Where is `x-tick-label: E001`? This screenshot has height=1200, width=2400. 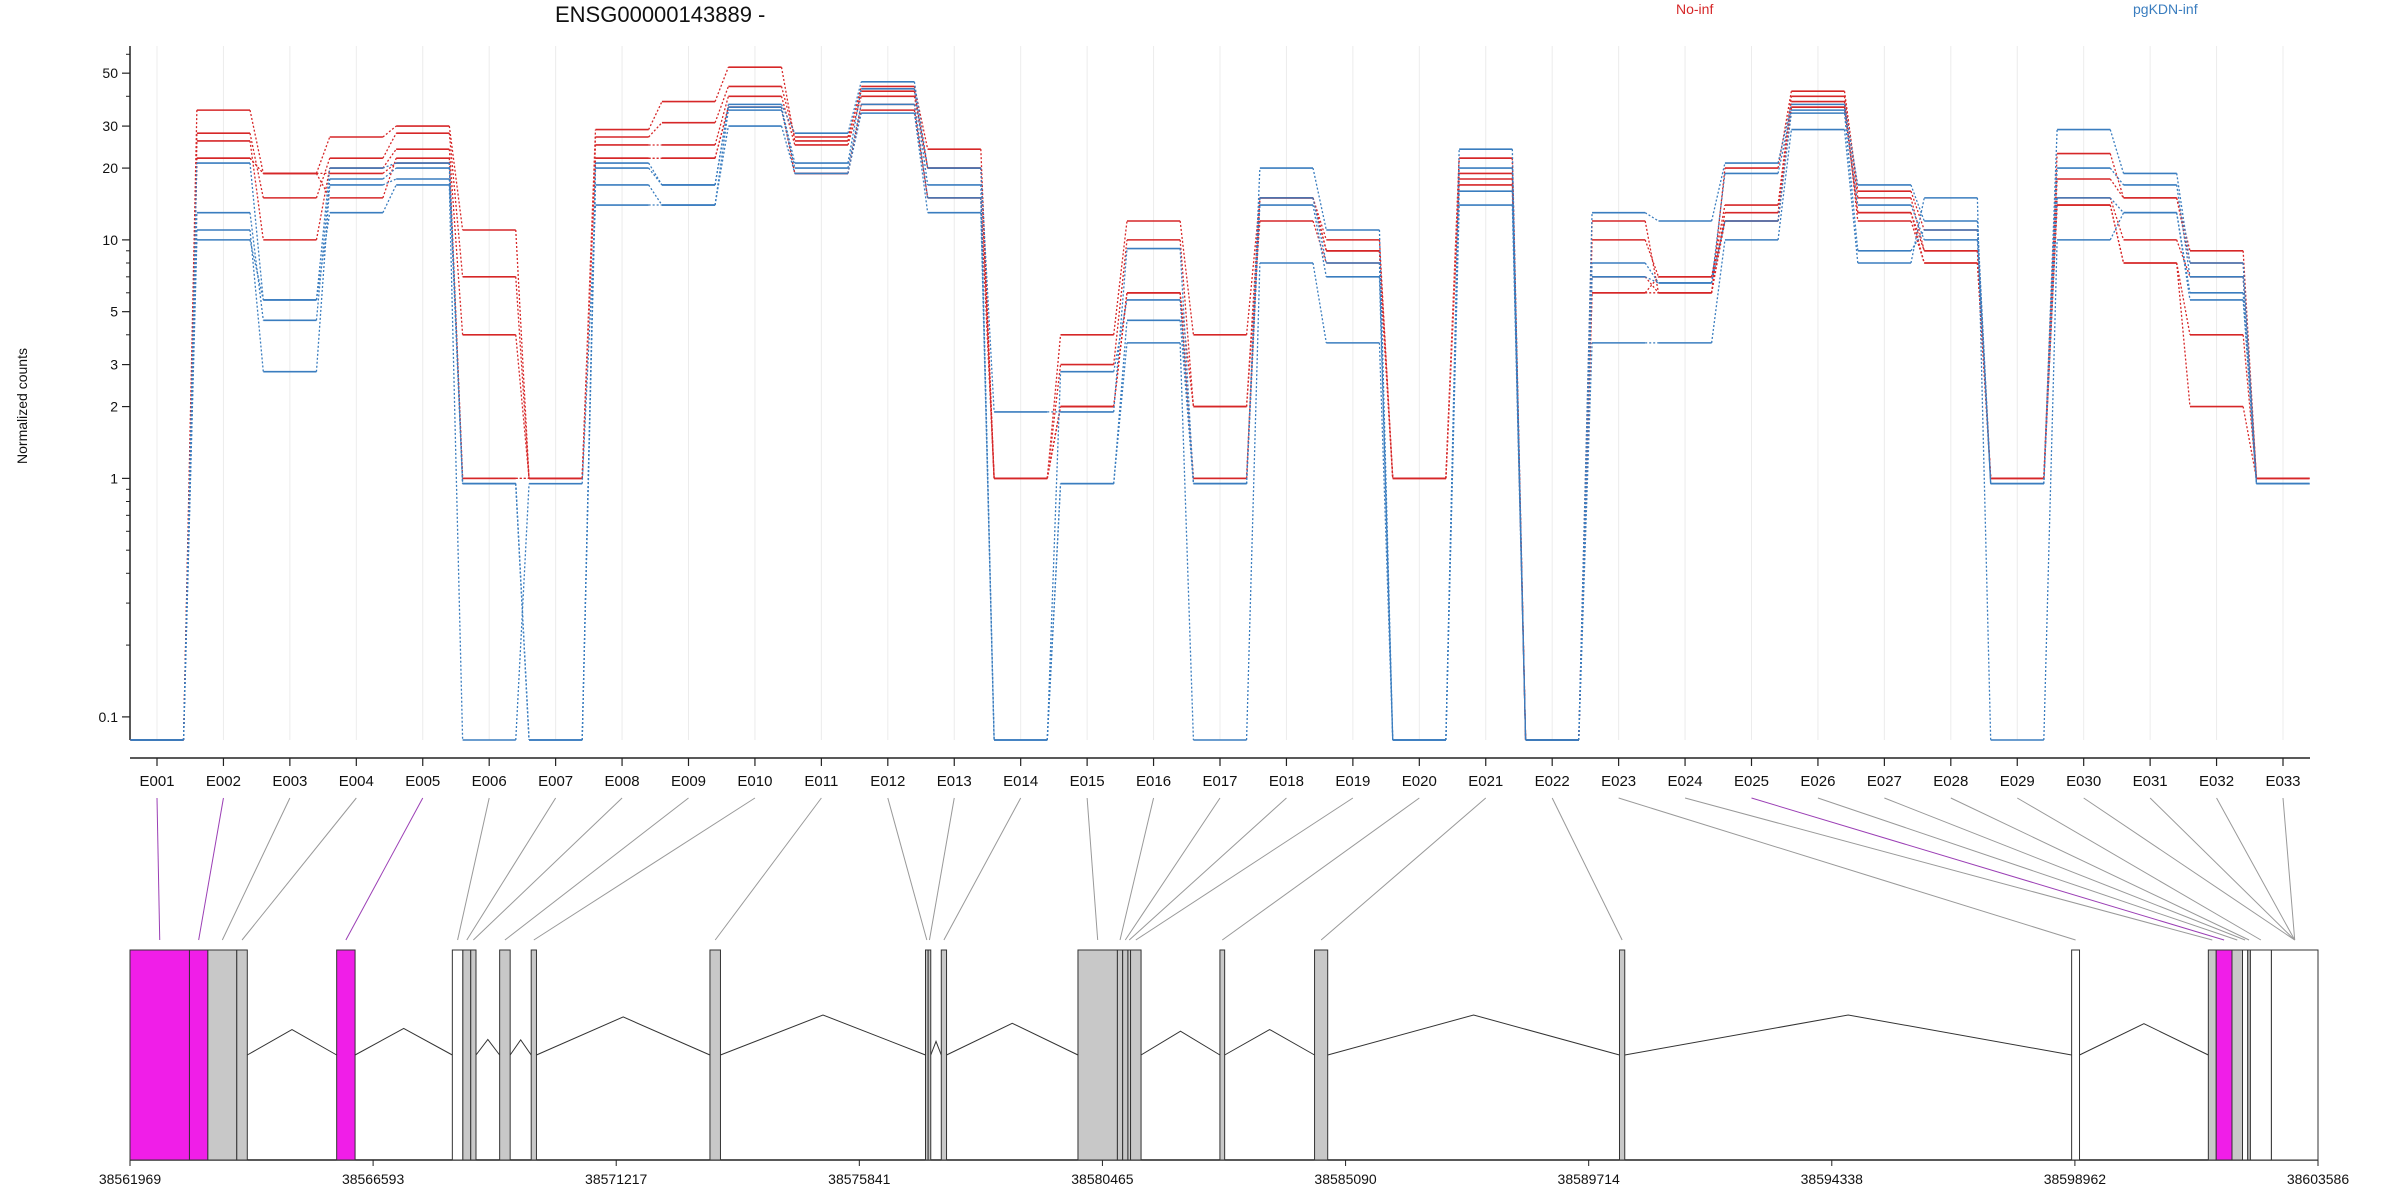 x-tick-label: E001 is located at coordinates (156, 781).